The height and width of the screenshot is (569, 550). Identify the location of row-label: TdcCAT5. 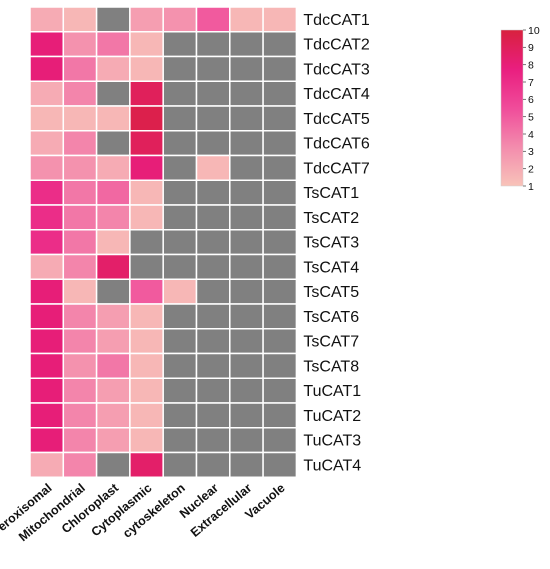
(336, 119).